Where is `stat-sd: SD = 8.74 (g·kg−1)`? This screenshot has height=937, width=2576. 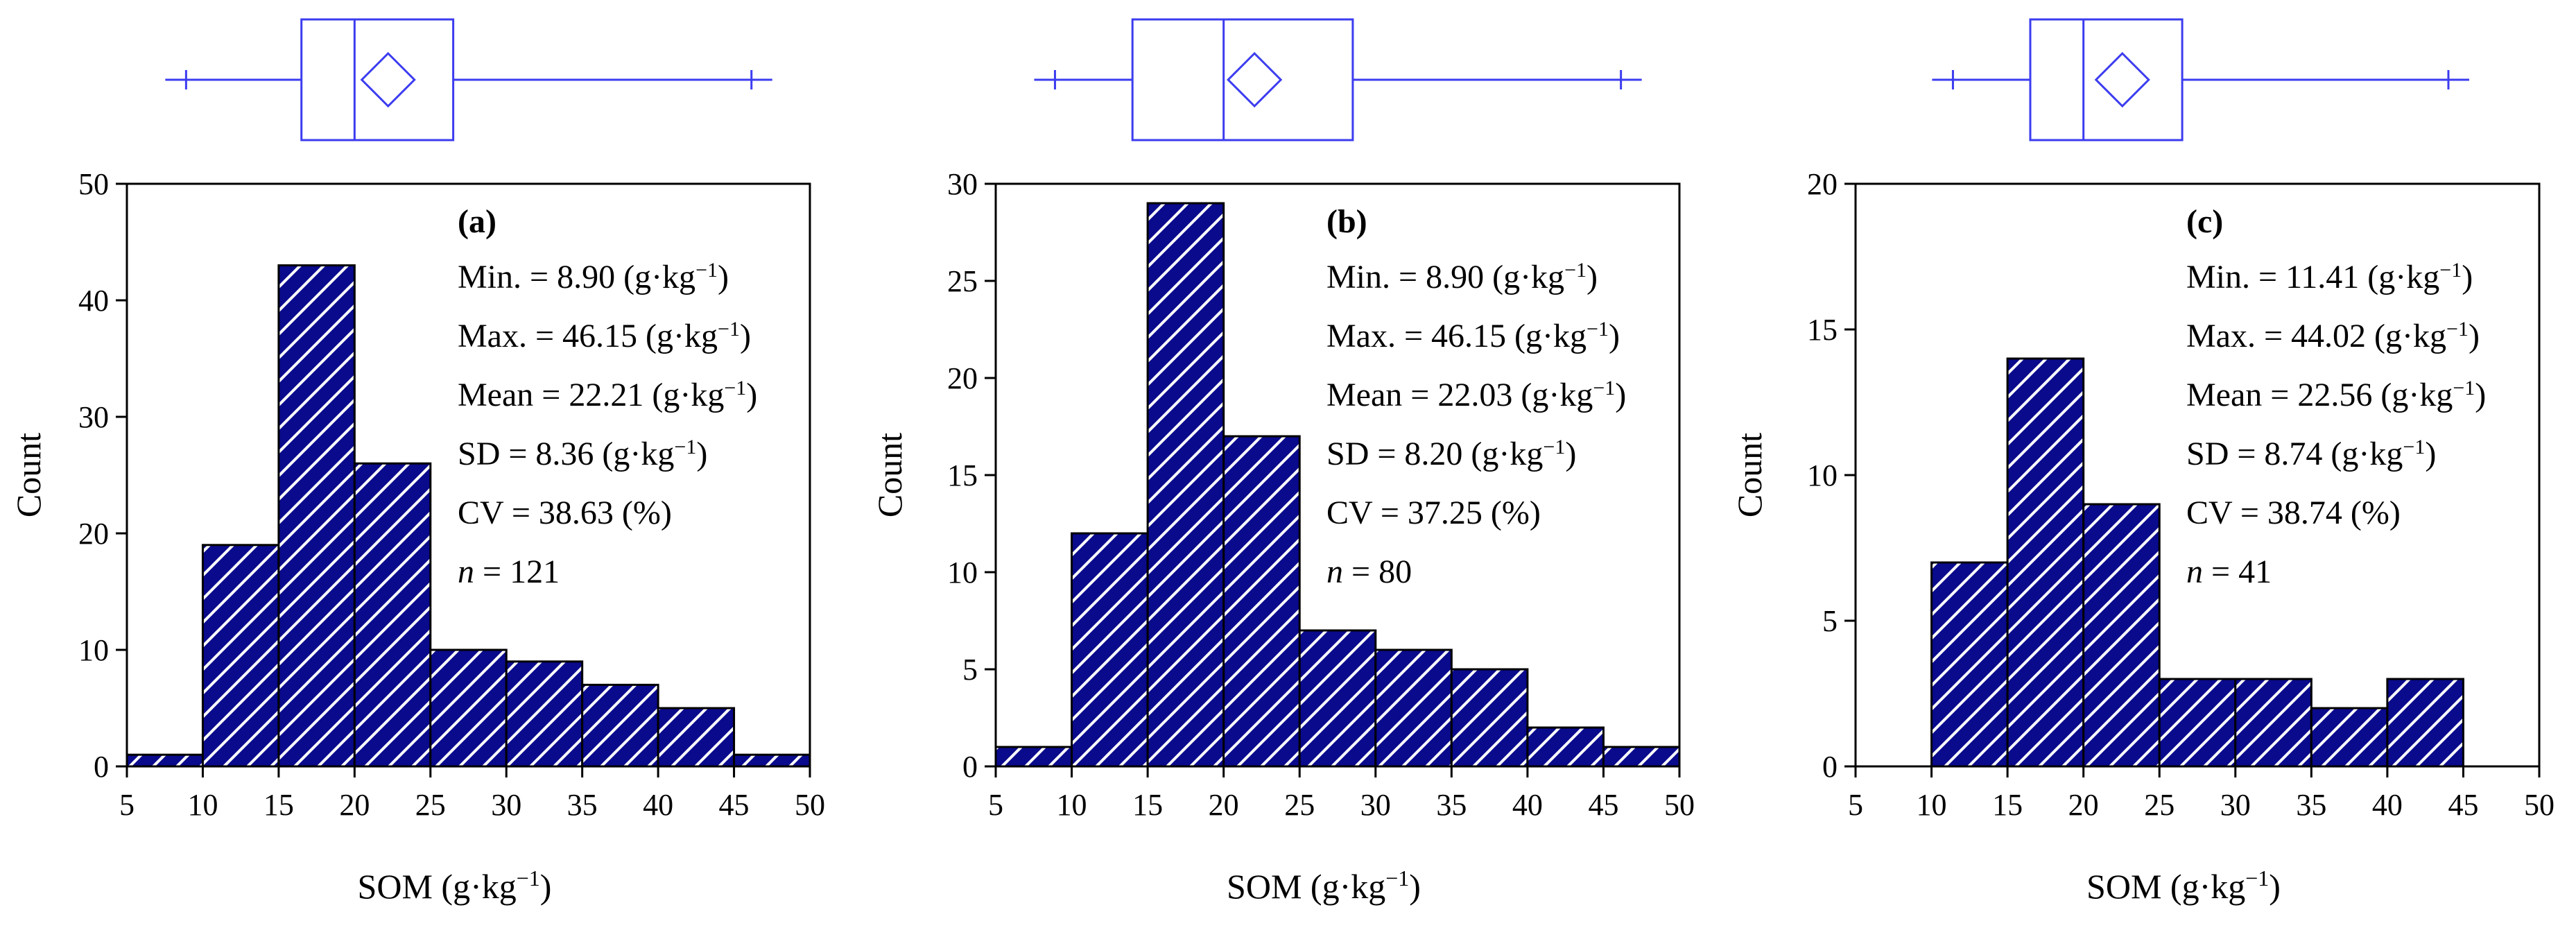
stat-sd: SD = 8.74 (g·kg−1) is located at coordinates (2311, 455).